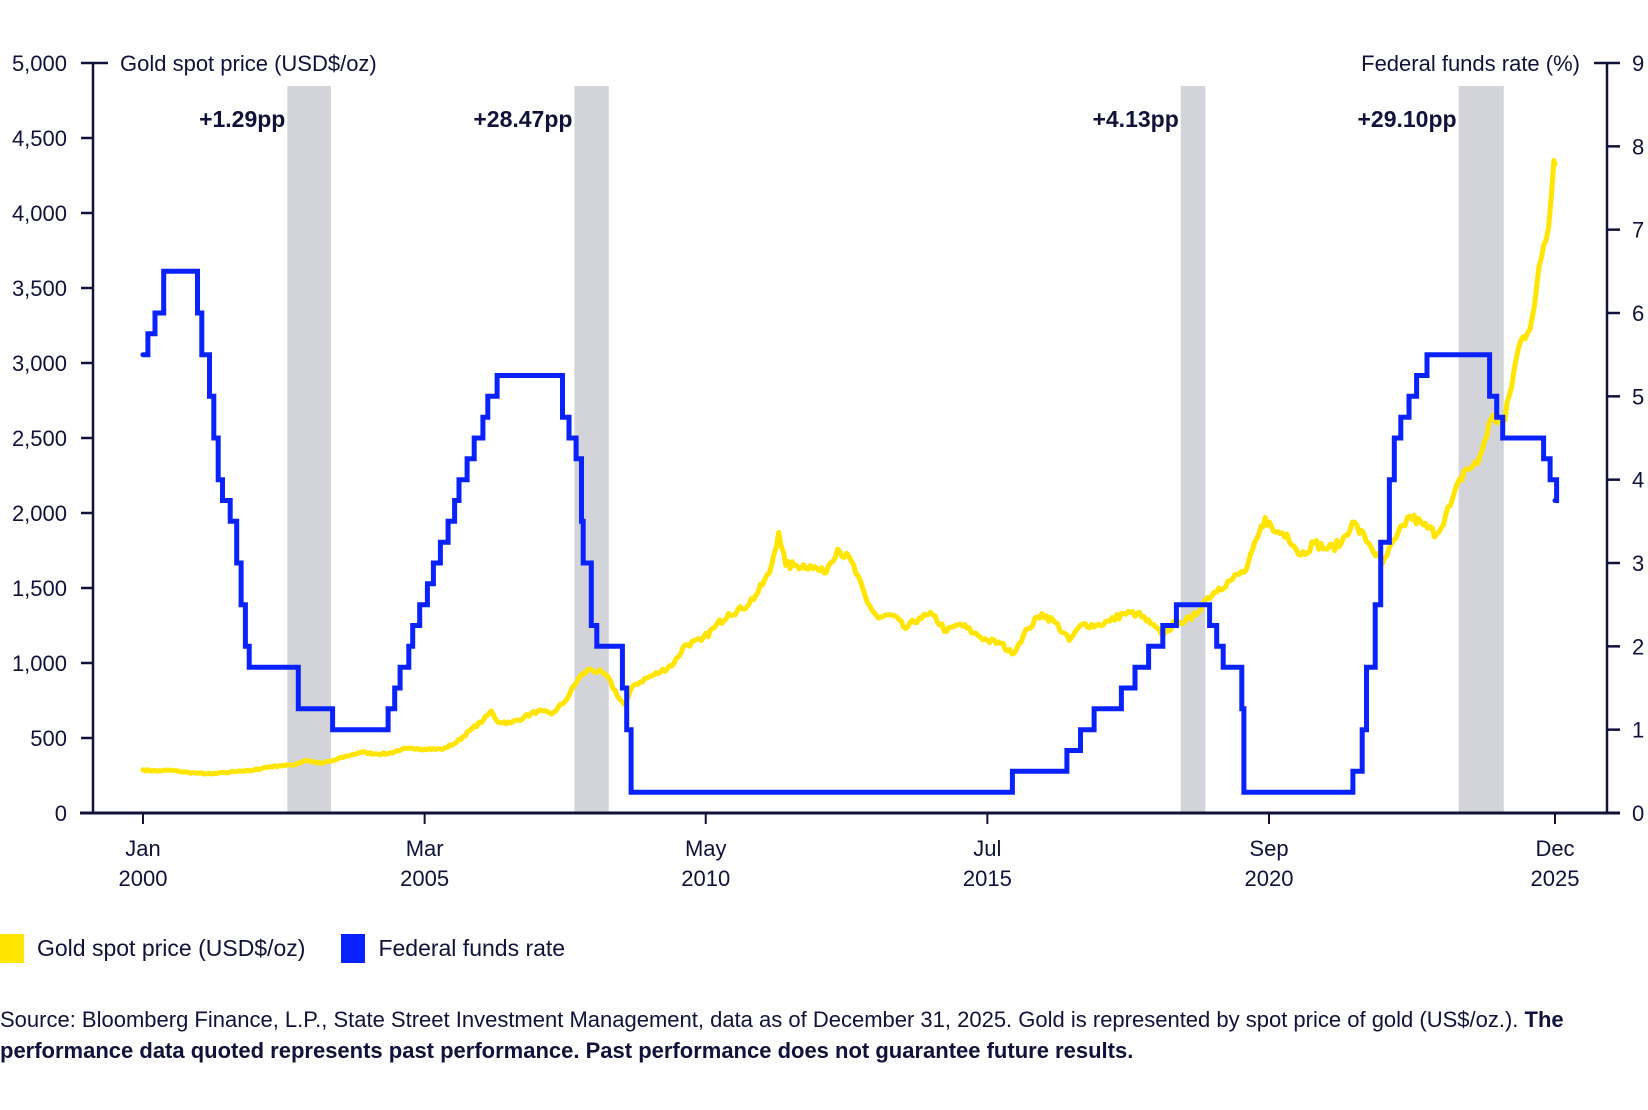 The height and width of the screenshot is (1110, 1648). What do you see at coordinates (987, 848) in the screenshot?
I see `x-tick-label-month: Jul` at bounding box center [987, 848].